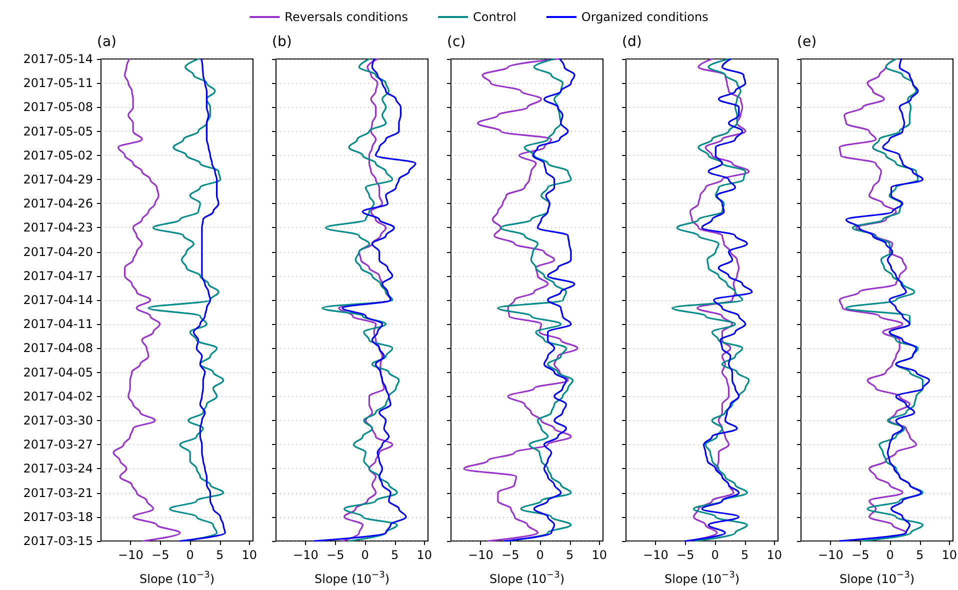 The height and width of the screenshot is (590, 958). What do you see at coordinates (282, 42) in the screenshot?
I see `chart-title: (b)` at bounding box center [282, 42].